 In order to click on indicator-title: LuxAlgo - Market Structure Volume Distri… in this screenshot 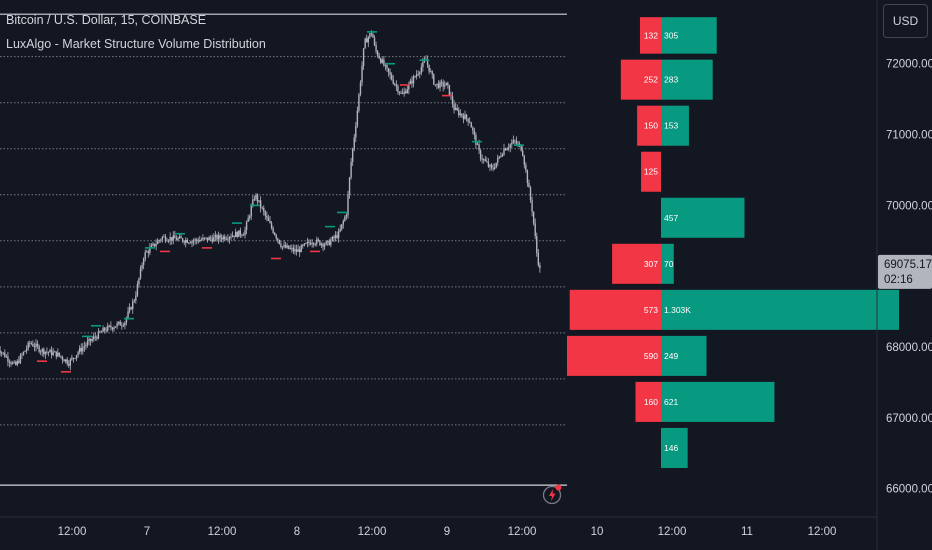, I will do `click(136, 44)`.